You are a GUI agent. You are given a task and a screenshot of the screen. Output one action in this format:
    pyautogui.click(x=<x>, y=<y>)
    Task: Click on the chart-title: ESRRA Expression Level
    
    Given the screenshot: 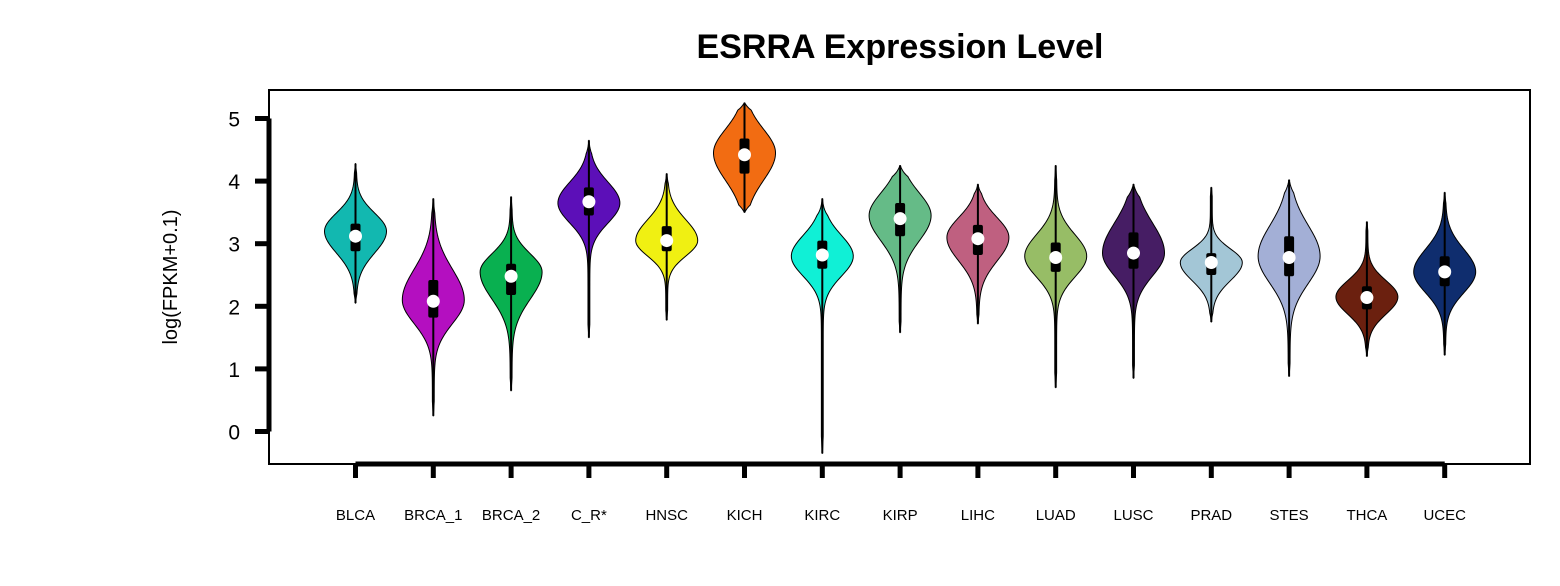 What is the action you would take?
    pyautogui.click(x=900, y=47)
    